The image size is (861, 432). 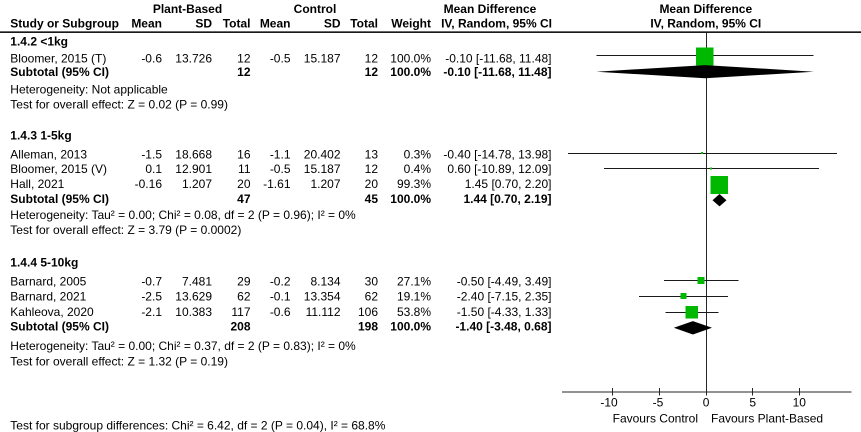 I want to click on svg-text: 0.60 [-10.89, 12.09], so click(x=499, y=169).